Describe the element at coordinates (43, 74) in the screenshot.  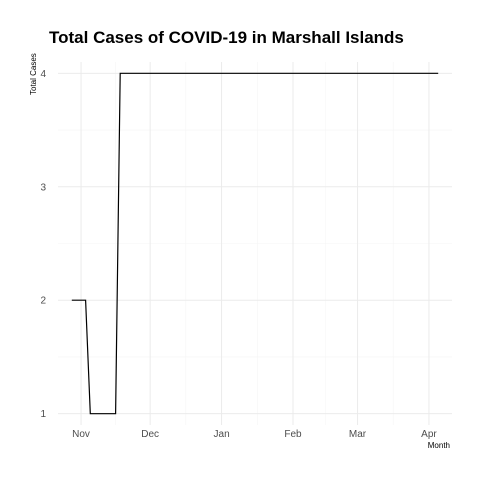
I see `y-tick-label: 4` at that location.